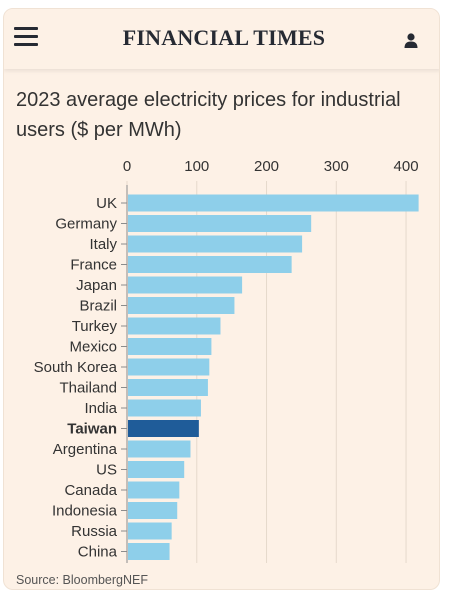  Describe the element at coordinates (149, 551) in the screenshot. I see `bar-china` at that location.